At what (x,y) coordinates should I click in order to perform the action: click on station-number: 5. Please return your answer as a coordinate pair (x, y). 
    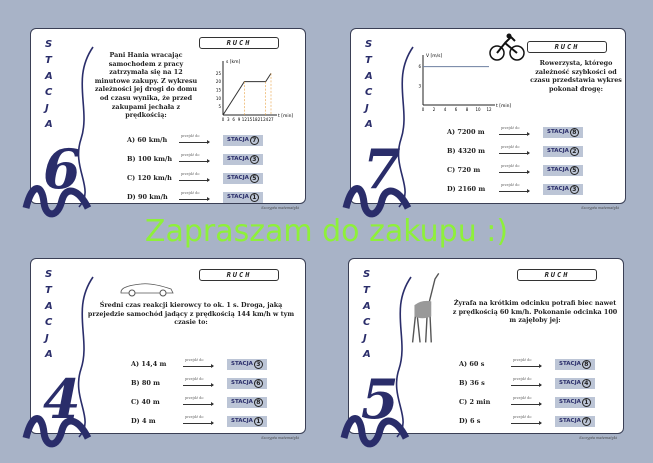
    Looking at the image, I should click on (380, 399).